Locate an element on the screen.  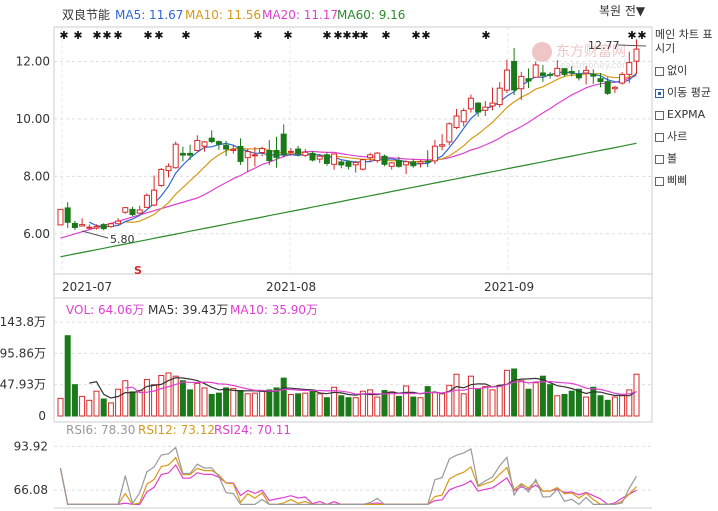
checkbox-ma is located at coordinates (659, 93).